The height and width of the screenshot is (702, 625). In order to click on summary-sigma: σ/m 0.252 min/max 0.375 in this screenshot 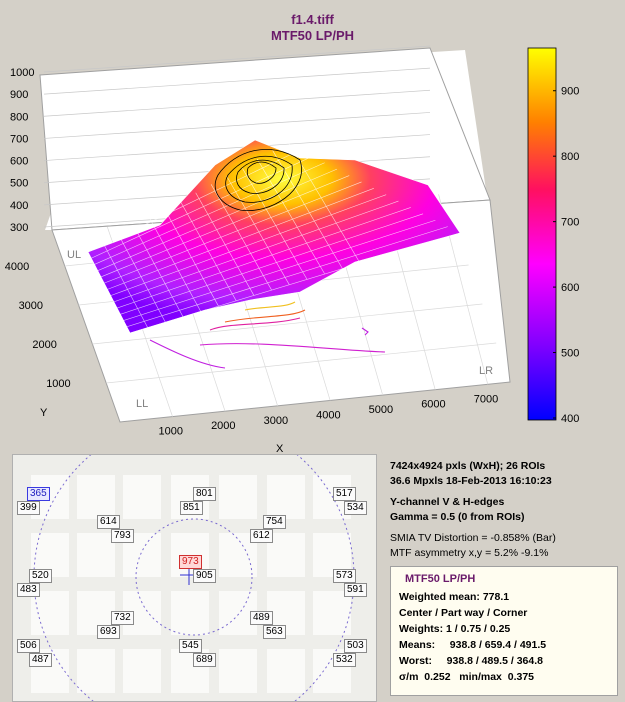, I will do `click(467, 677)`.